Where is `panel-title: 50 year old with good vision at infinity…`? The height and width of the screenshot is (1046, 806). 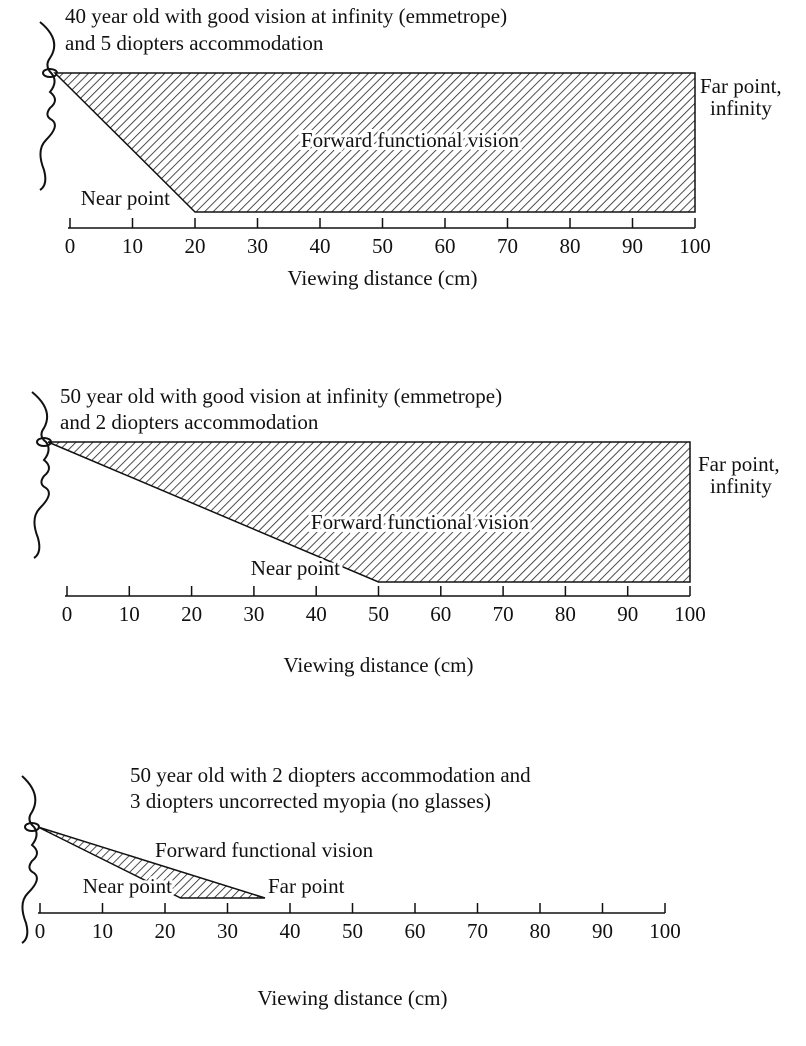
panel-title: 50 year old with good vision at infinity… is located at coordinates (281, 396).